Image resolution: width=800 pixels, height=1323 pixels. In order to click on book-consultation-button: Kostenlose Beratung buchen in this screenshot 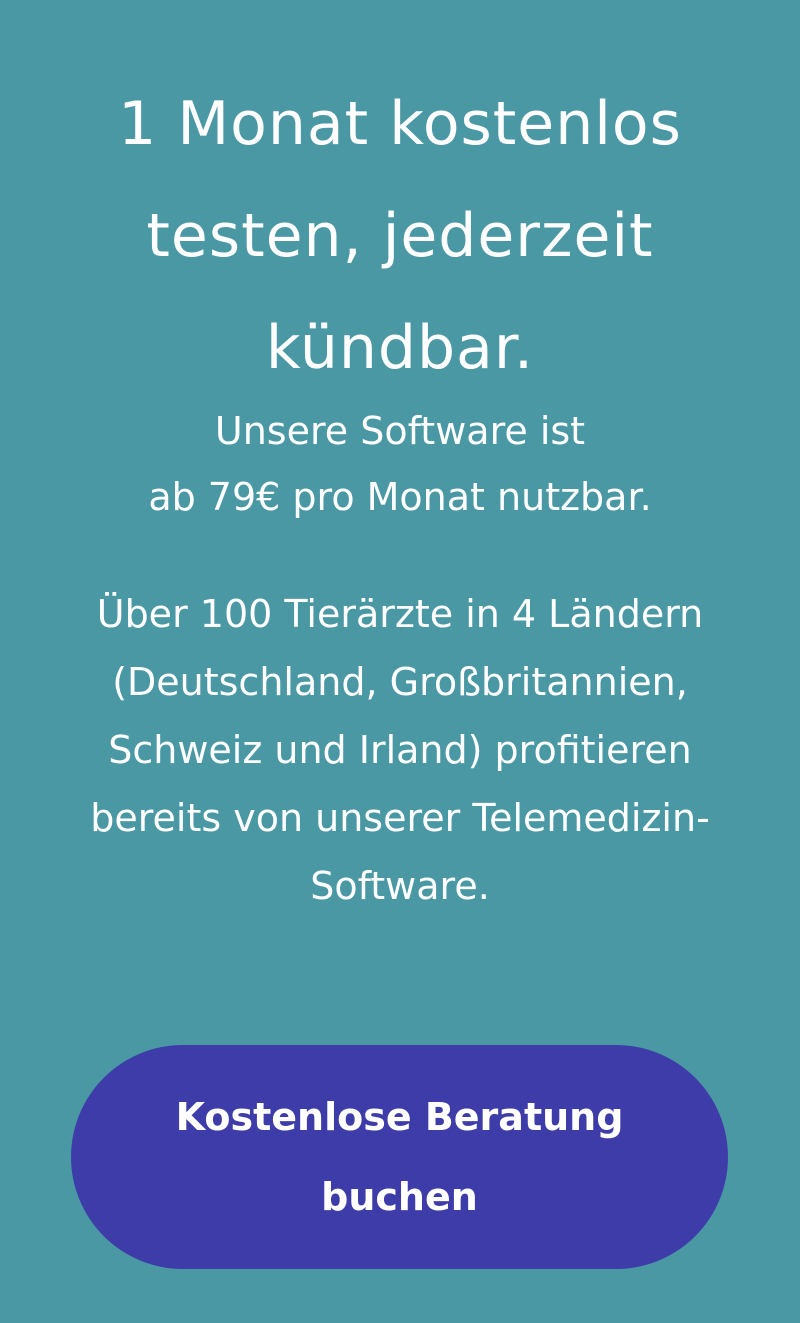, I will do `click(399, 1157)`.